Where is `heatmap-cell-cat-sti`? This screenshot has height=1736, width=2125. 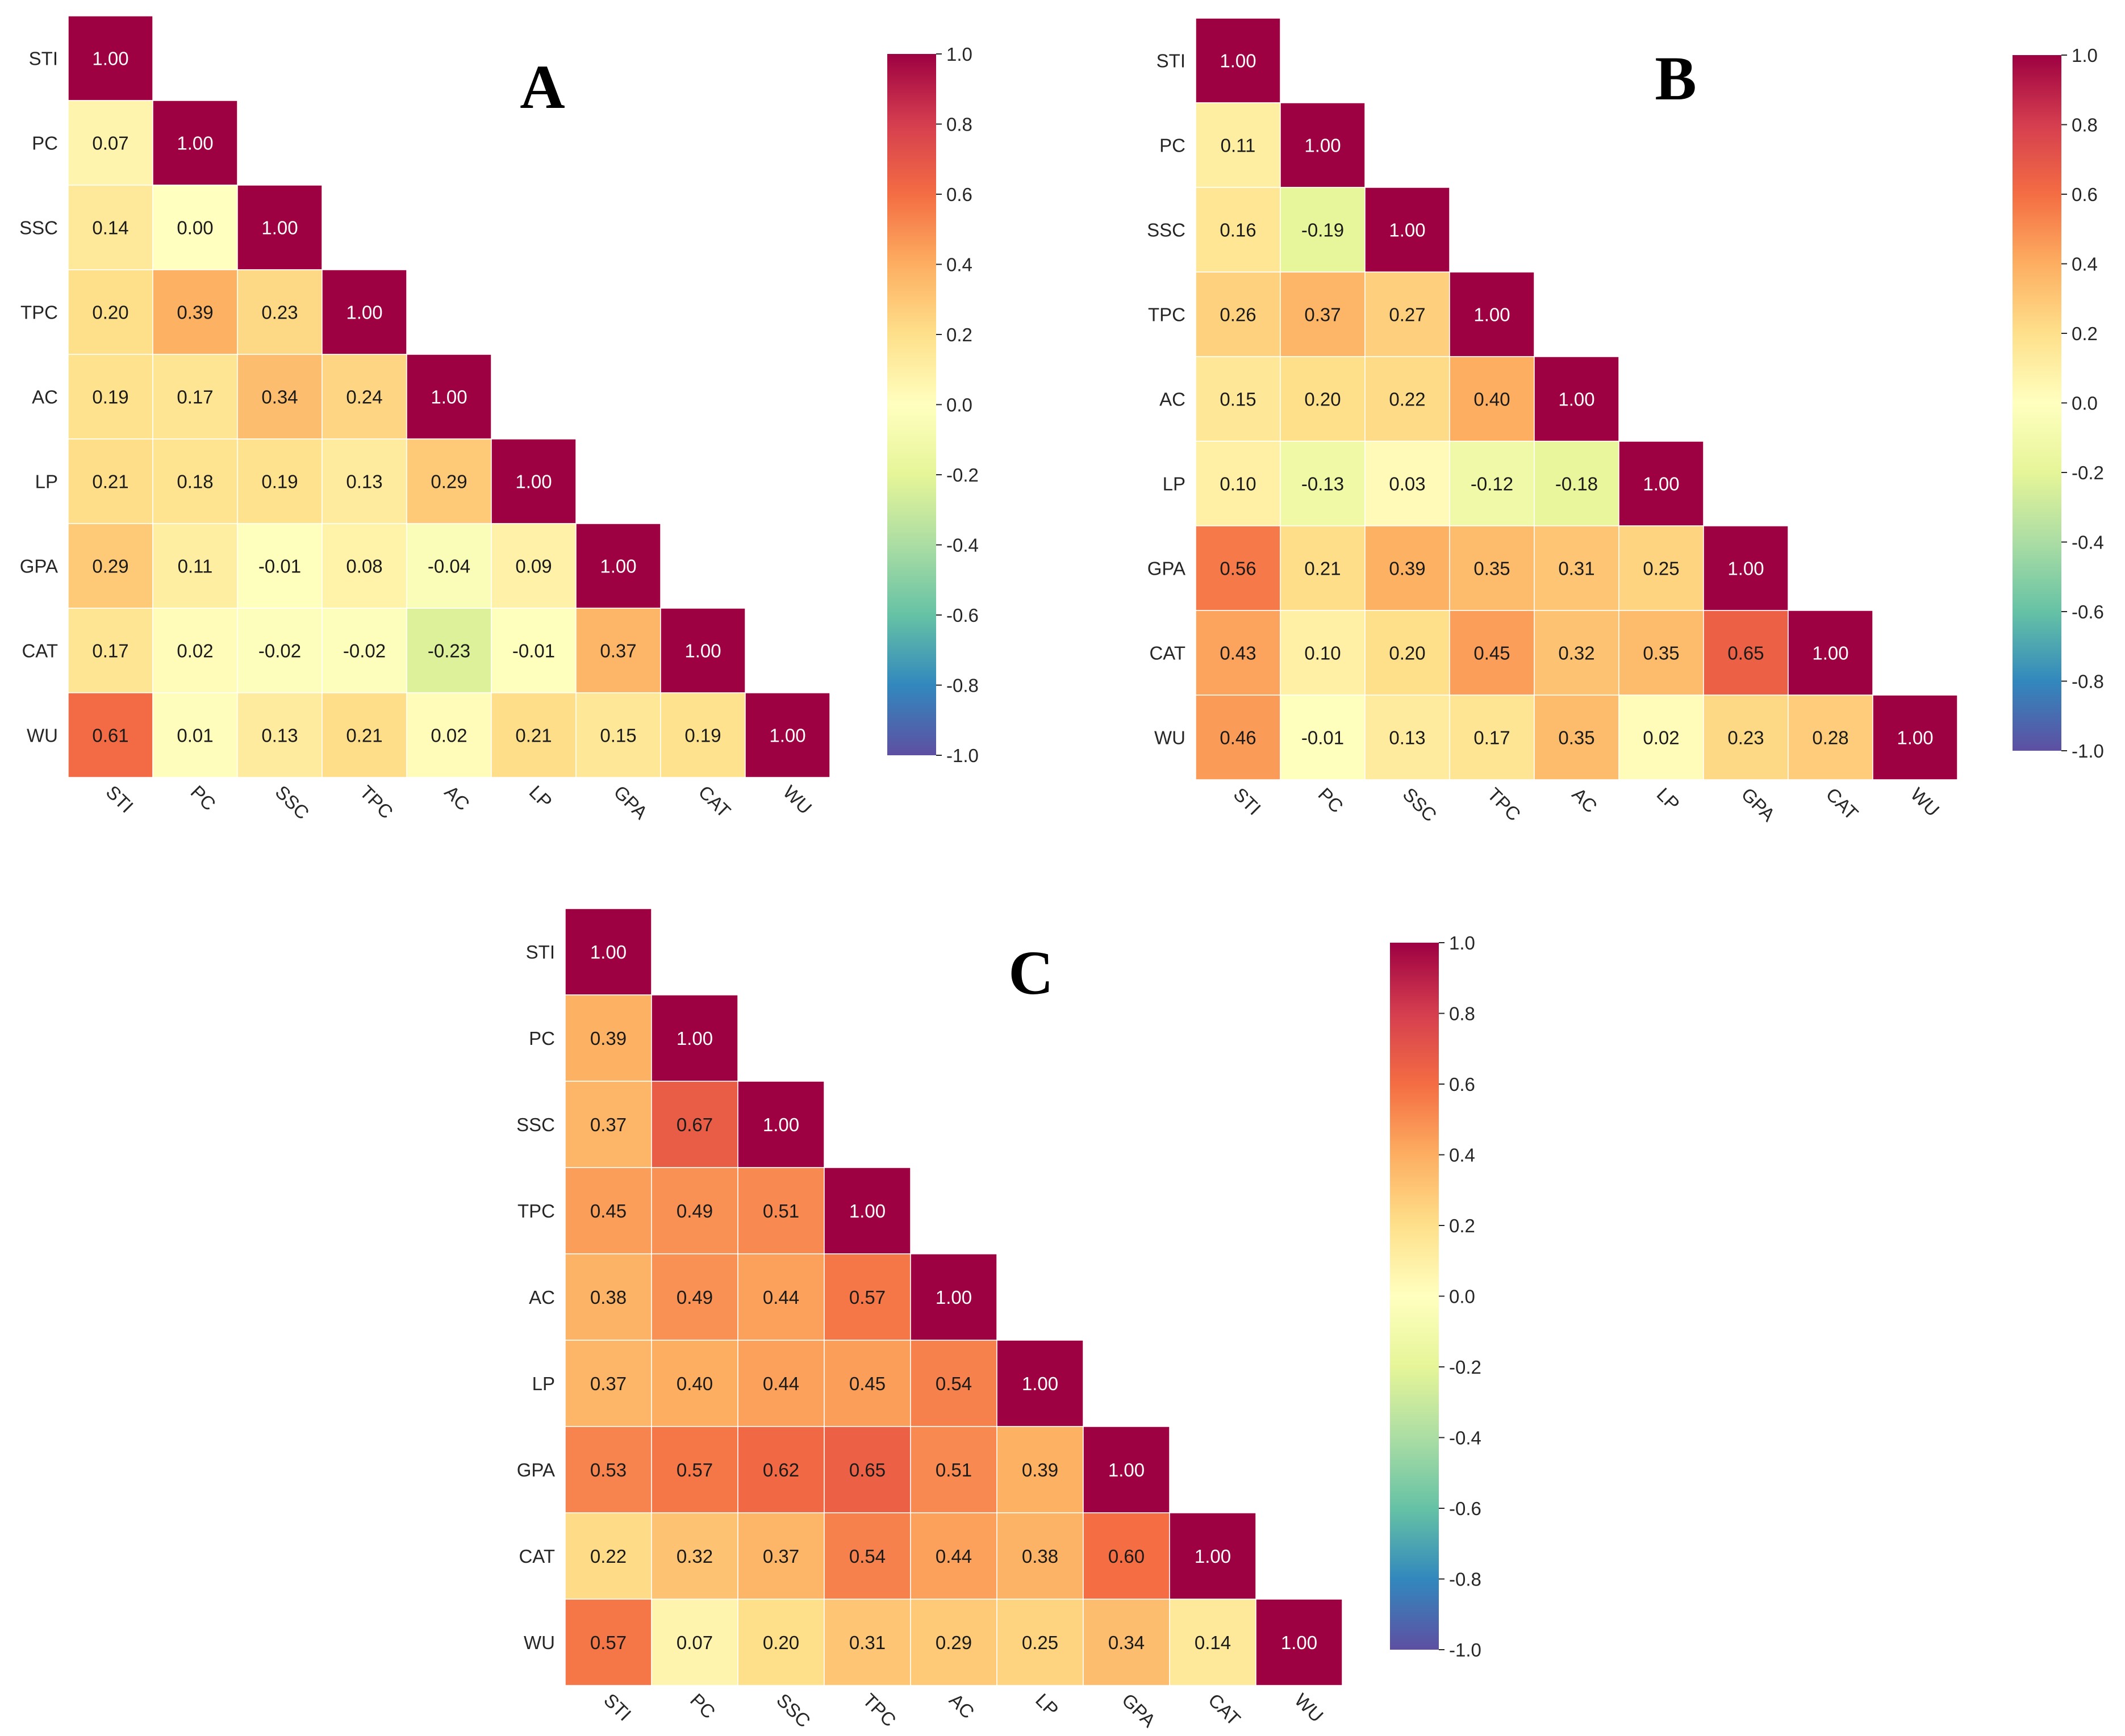
heatmap-cell-cat-sti is located at coordinates (1238, 653).